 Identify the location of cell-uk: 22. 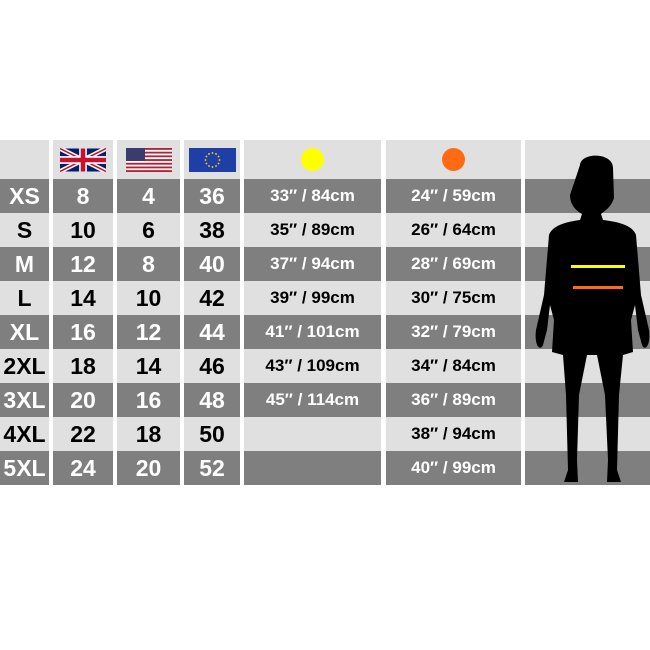
(83, 434).